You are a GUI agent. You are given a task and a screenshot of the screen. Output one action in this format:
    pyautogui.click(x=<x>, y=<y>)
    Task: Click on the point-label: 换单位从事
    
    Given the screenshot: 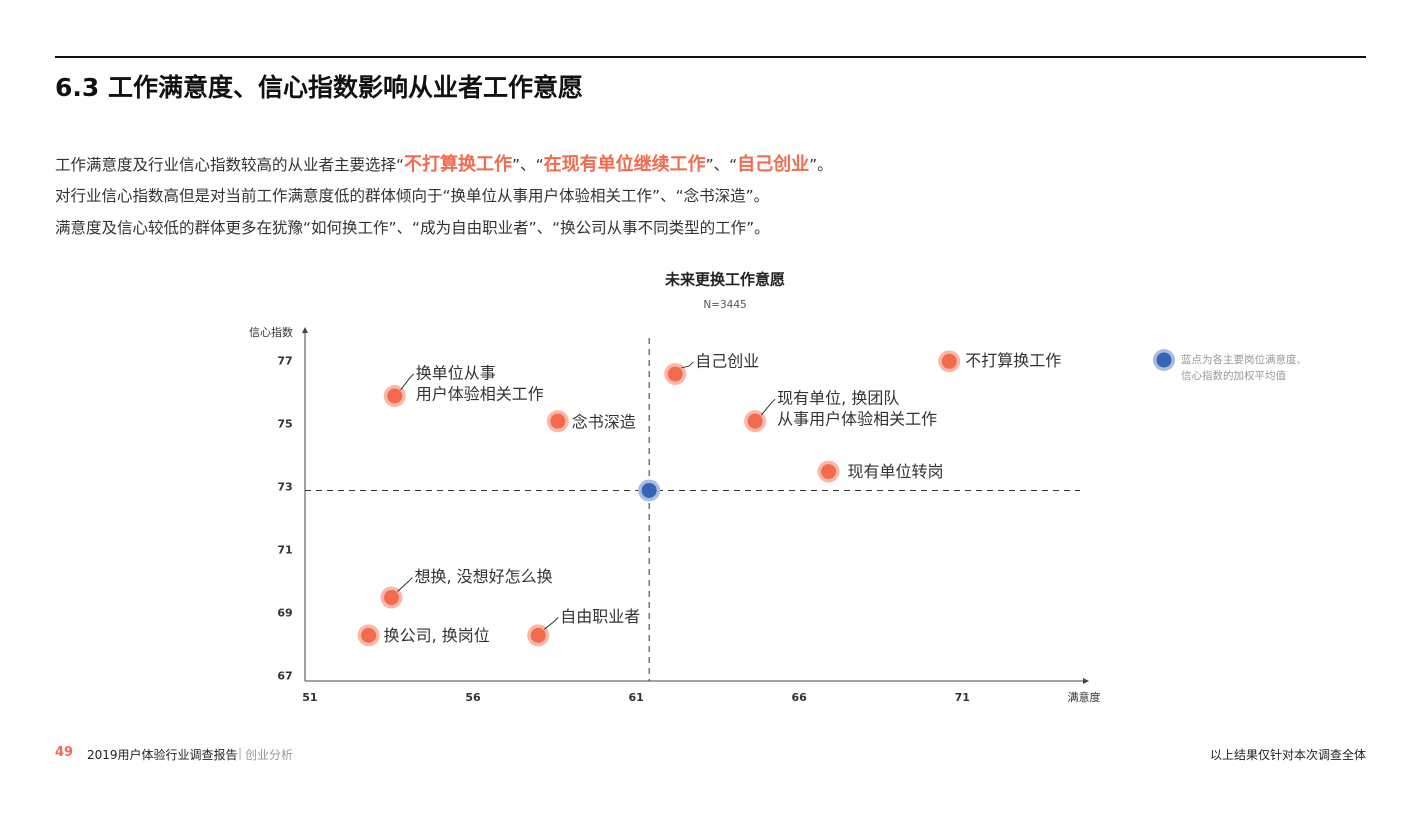 What is the action you would take?
    pyautogui.click(x=456, y=372)
    